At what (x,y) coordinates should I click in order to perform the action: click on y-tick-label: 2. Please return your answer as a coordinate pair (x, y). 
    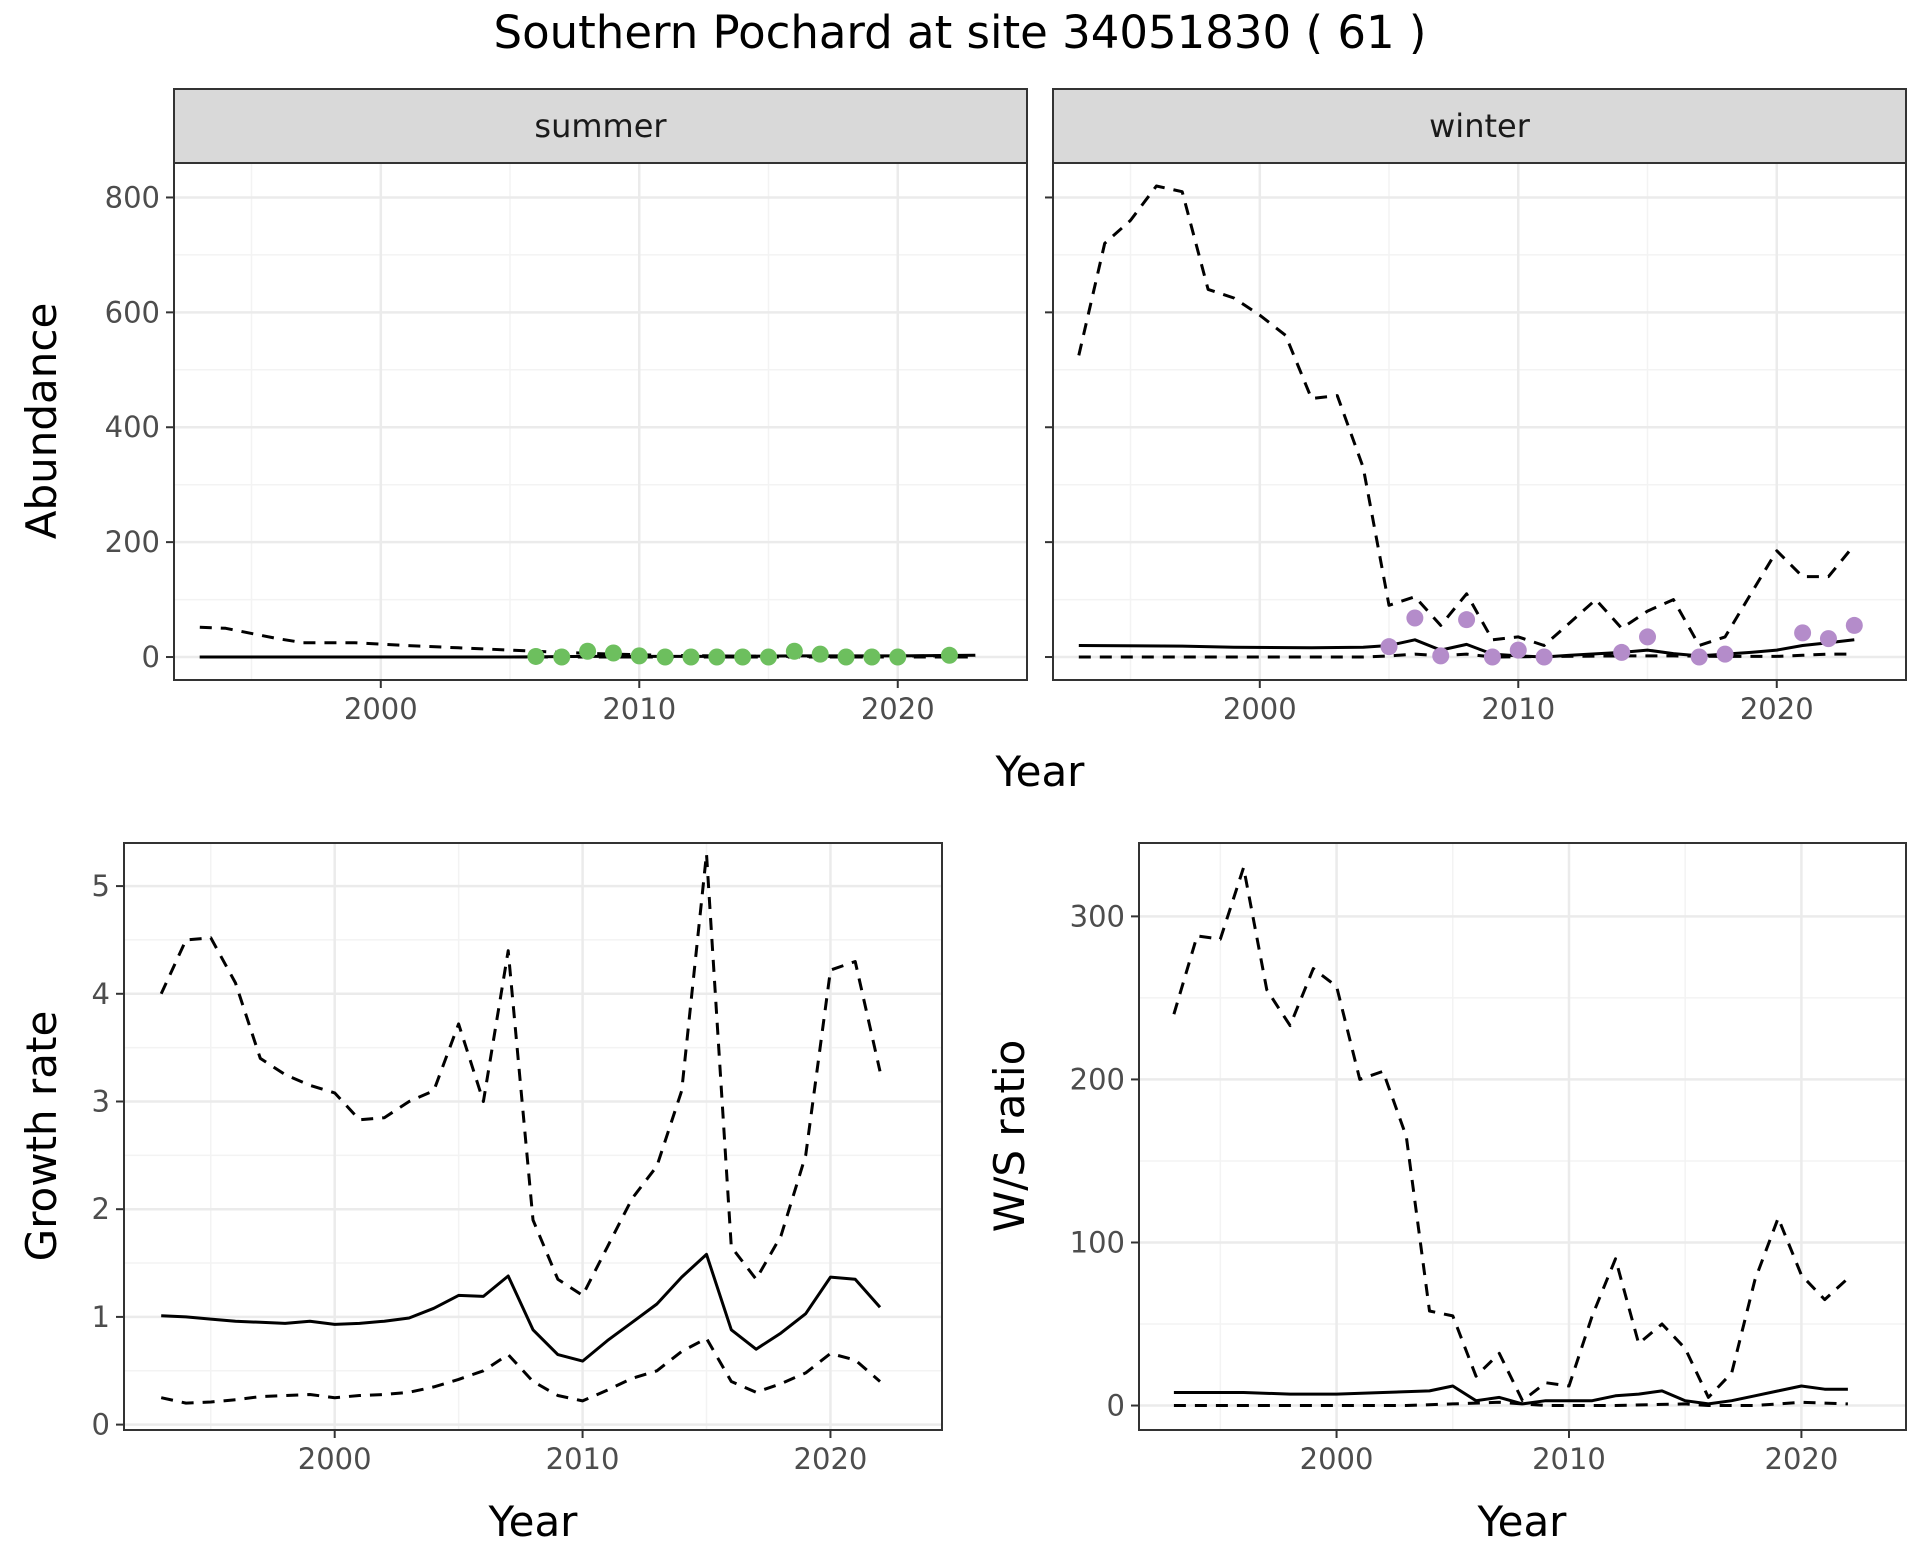
    Looking at the image, I should click on (101, 1209).